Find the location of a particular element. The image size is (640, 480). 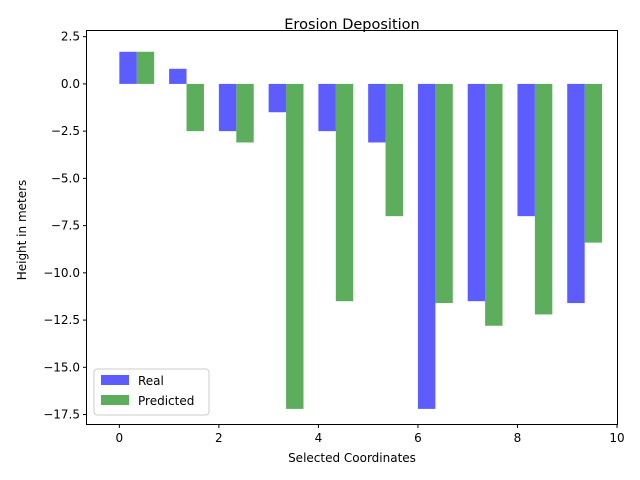

y-tick-label-1: 0.0 is located at coordinates (70, 84).